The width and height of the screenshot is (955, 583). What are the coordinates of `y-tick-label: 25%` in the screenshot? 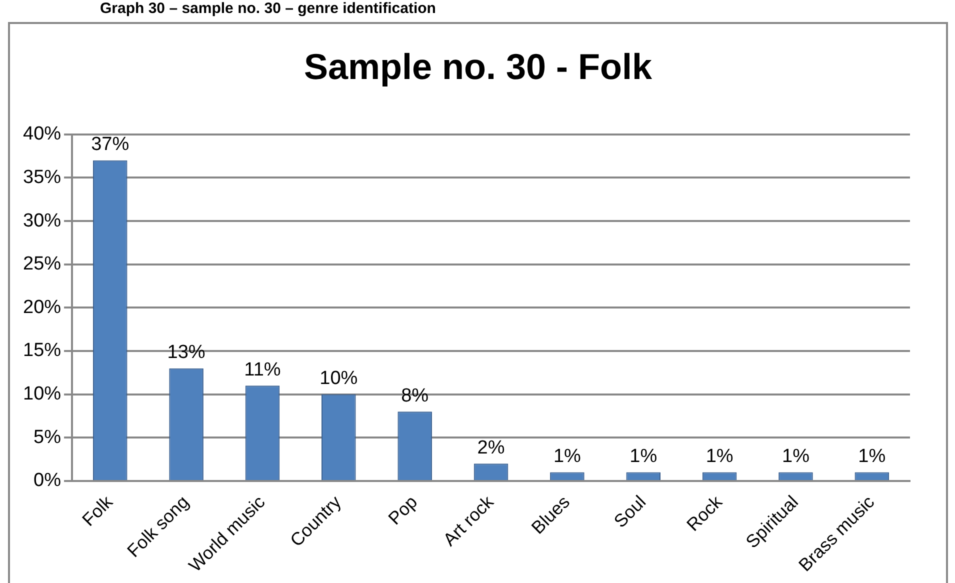 It's located at (42, 264).